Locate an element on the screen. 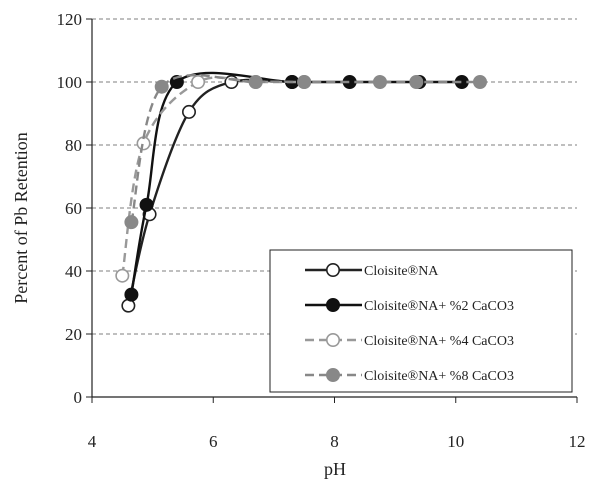 The image size is (592, 490). legend-label-1: Cloisite®NA+ %2 CaCO3 is located at coordinates (439, 306).